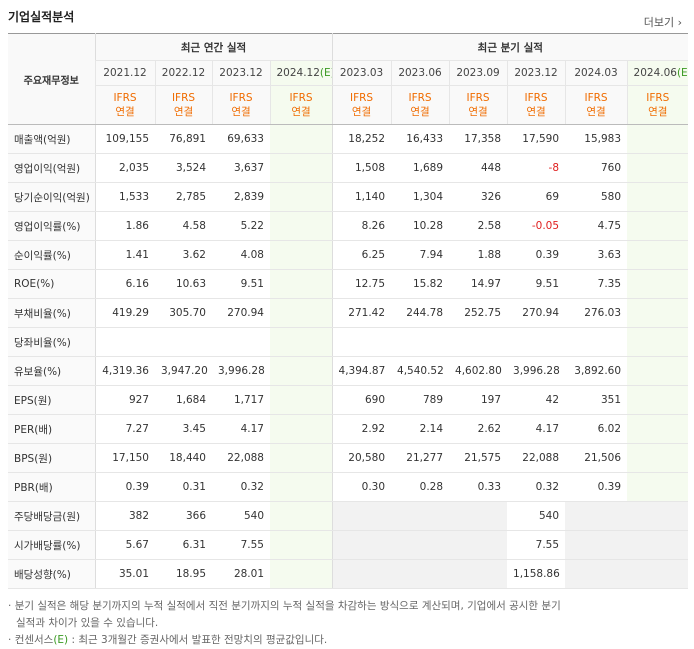  Describe the element at coordinates (41, 17) in the screenshot. I see `section-title: 기업실적분석` at that location.